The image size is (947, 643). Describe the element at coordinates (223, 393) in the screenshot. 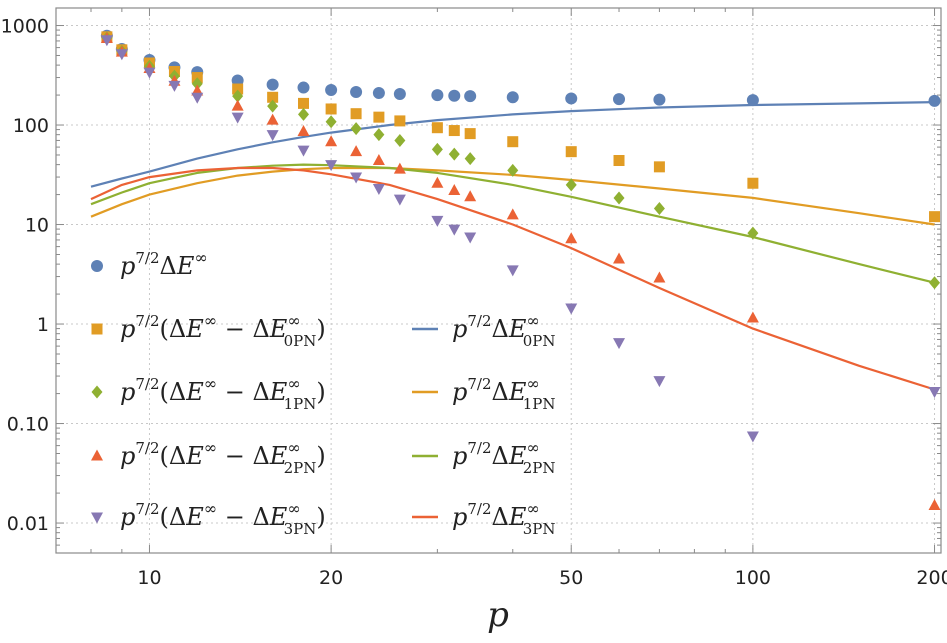

I see `legend-label-scatter: p7/2(ΔE∞ − ΔE∞ 1PN)` at that location.